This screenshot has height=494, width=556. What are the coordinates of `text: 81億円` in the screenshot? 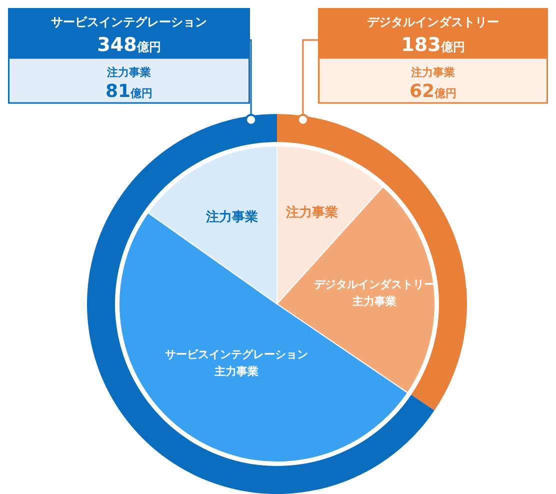 It's located at (129, 91).